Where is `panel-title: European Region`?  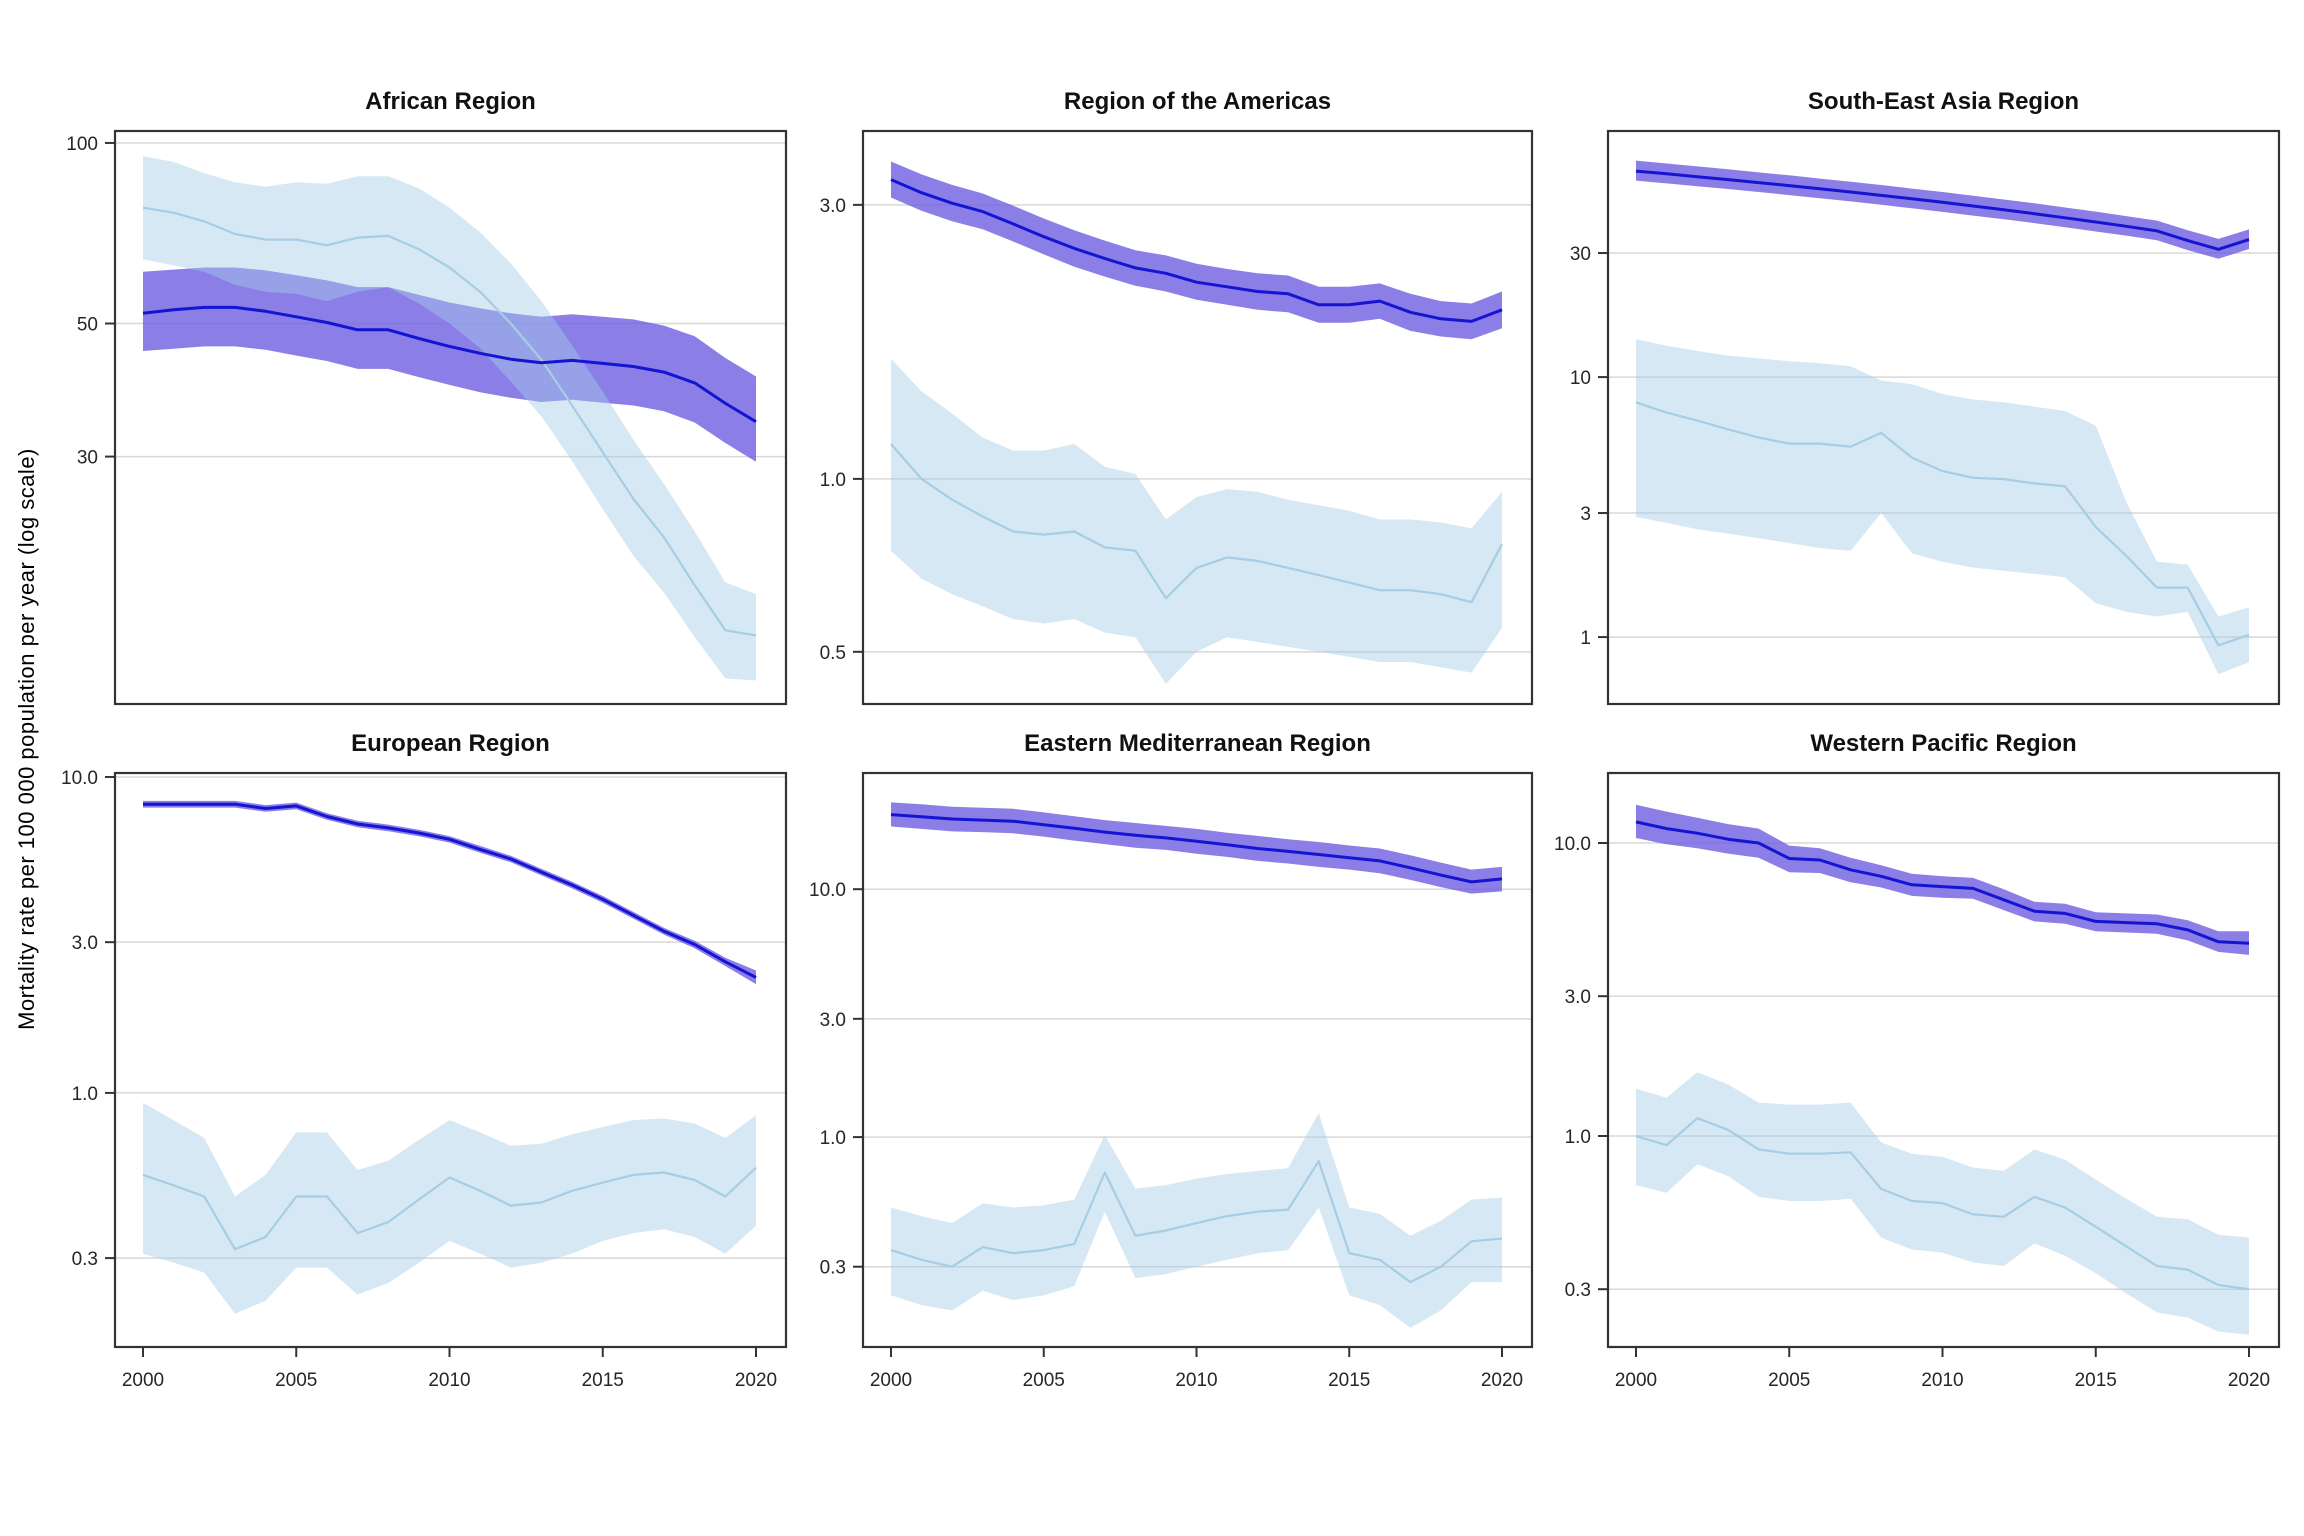 panel-title: European Region is located at coordinates (450, 743).